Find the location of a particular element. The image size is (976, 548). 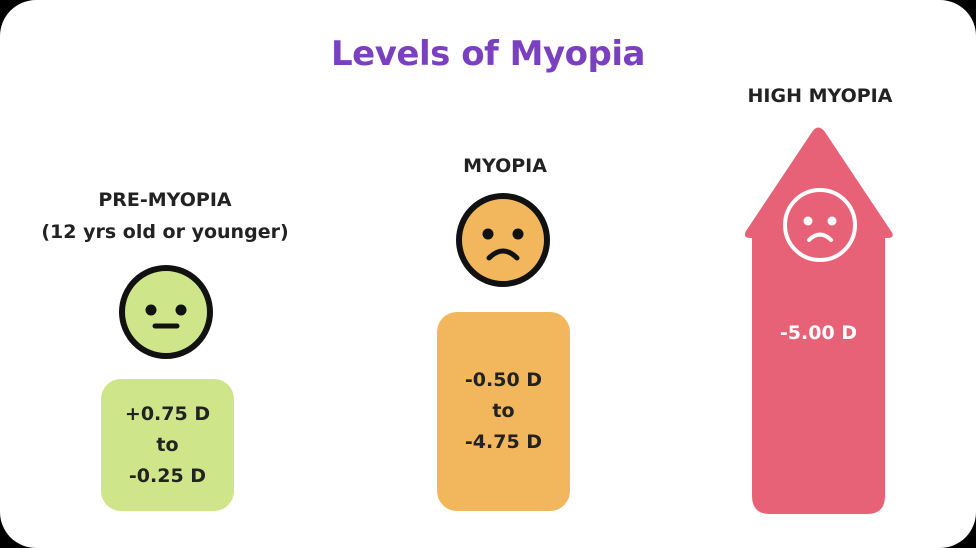

myopia-range-from: -0.50 D is located at coordinates (503, 380).